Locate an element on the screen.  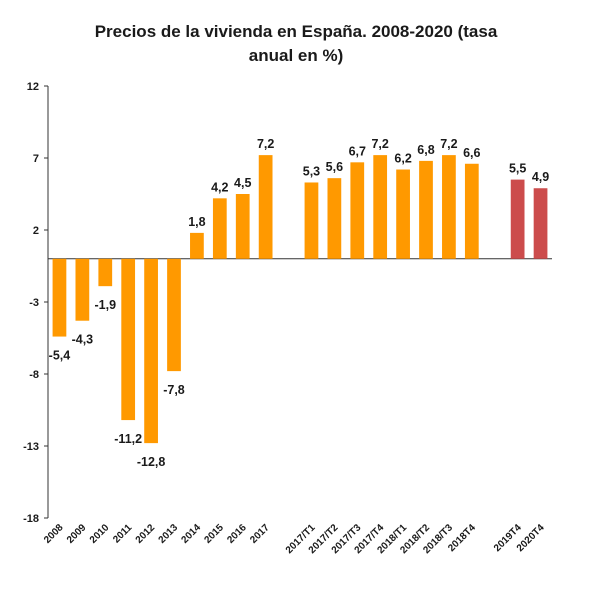
x-tick-label: 2012 is located at coordinates (146, 534).